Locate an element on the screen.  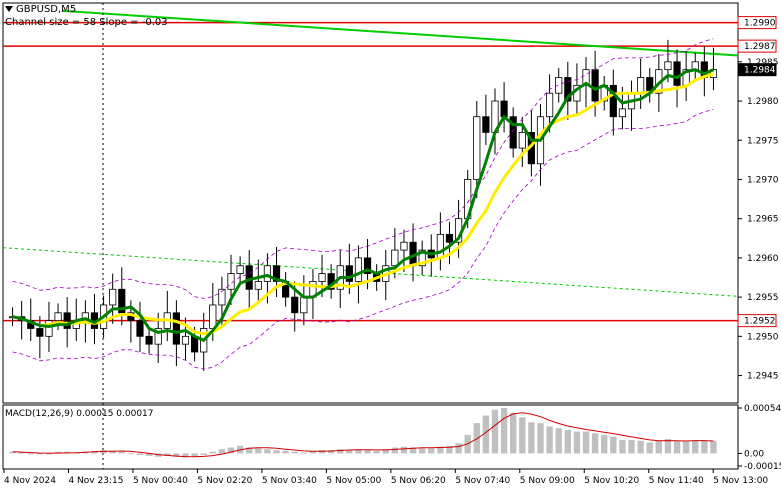
price-tag-value: 1.2987 is located at coordinates (760, 47).